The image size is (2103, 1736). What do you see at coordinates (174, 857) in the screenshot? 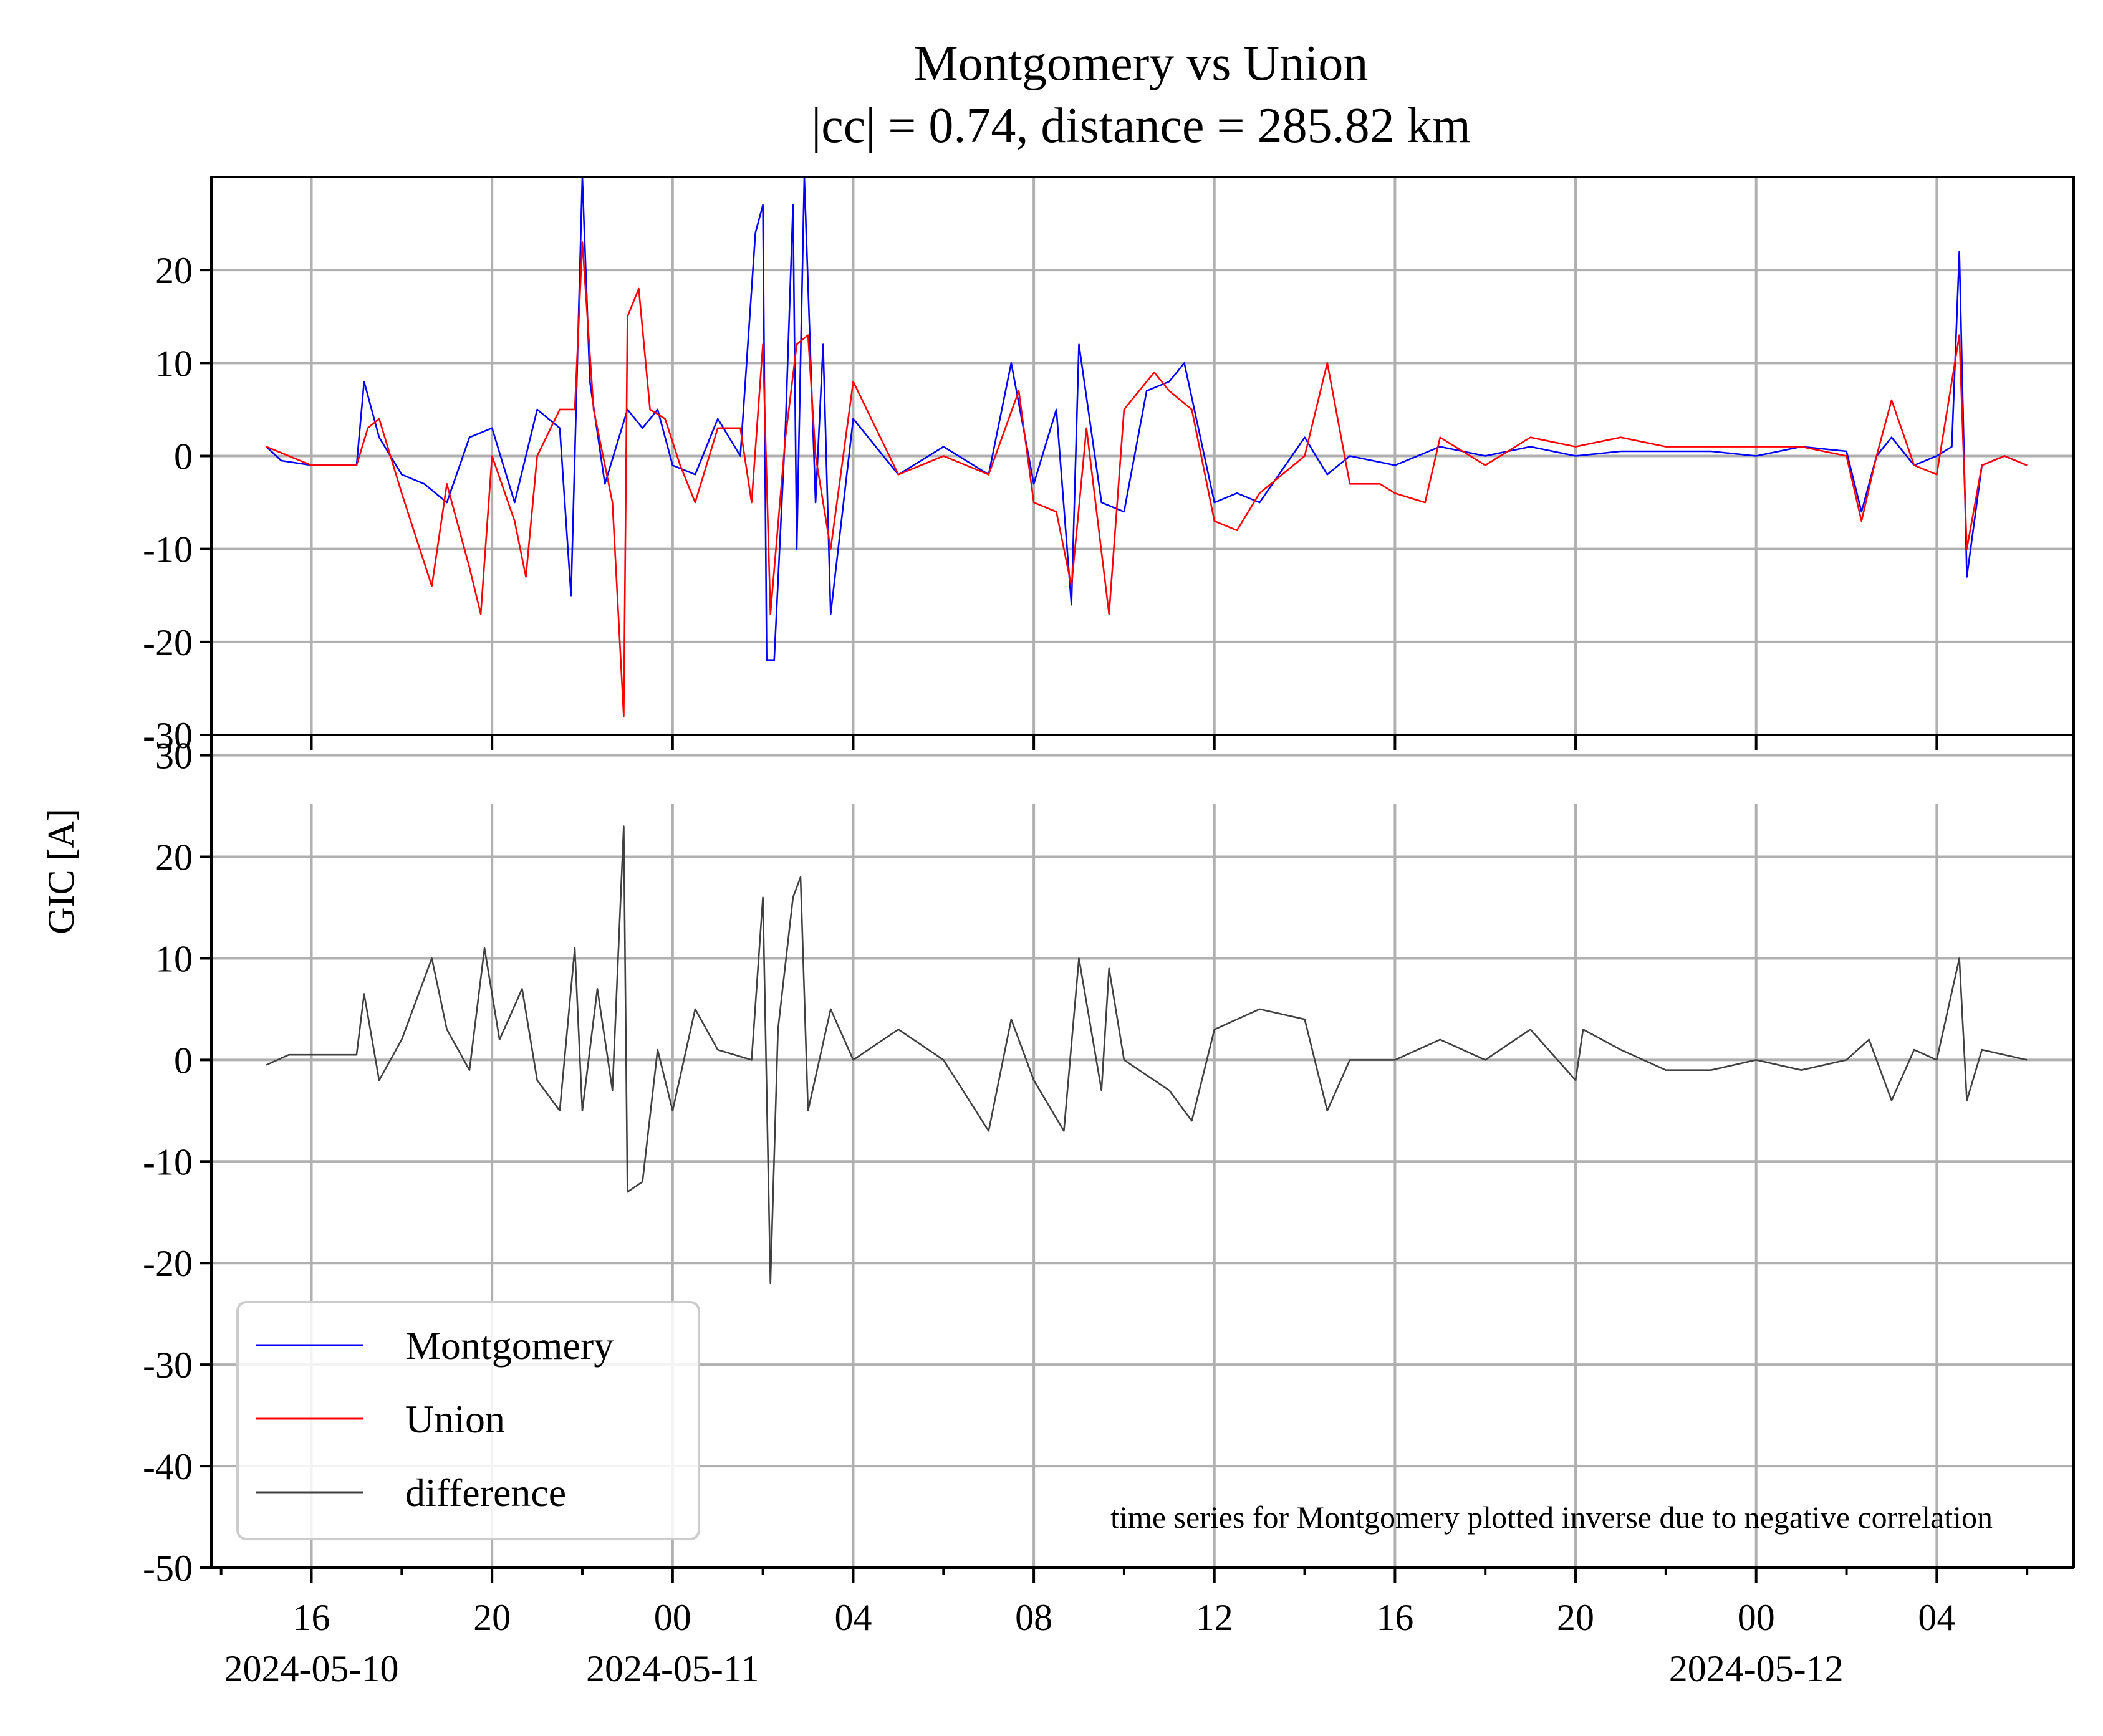
I see `bottom-ytick-label: 20` at bounding box center [174, 857].